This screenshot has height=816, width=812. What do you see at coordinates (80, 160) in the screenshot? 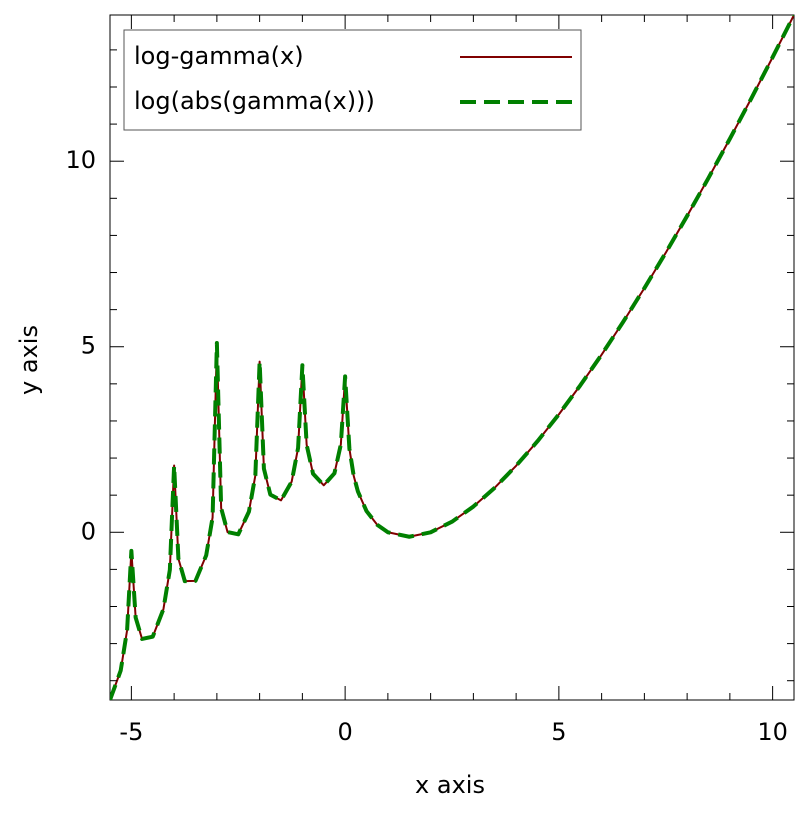
I see `y-tick-label: 10` at bounding box center [80, 160].